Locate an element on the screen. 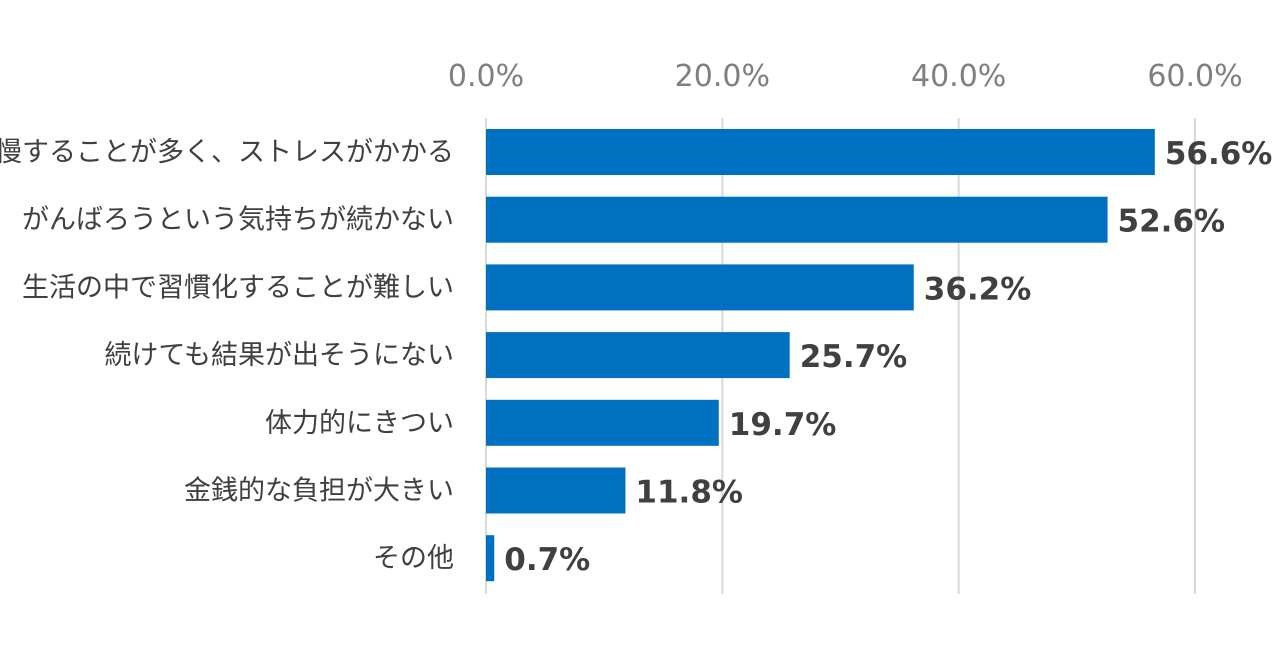 The image size is (1280, 648). data-label: 19.7% is located at coordinates (783, 425).